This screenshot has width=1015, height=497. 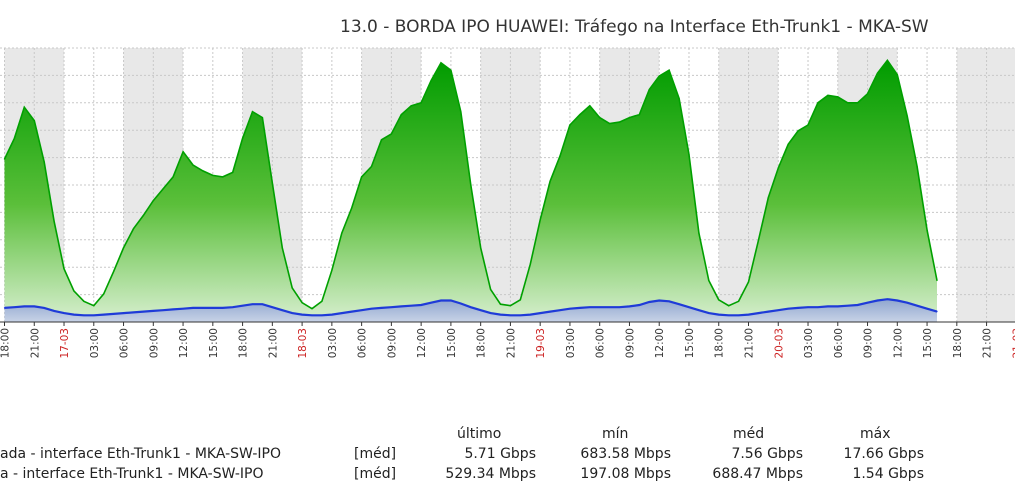 What do you see at coordinates (35, 343) in the screenshot?
I see `x-tick-label: 21:00` at bounding box center [35, 343].